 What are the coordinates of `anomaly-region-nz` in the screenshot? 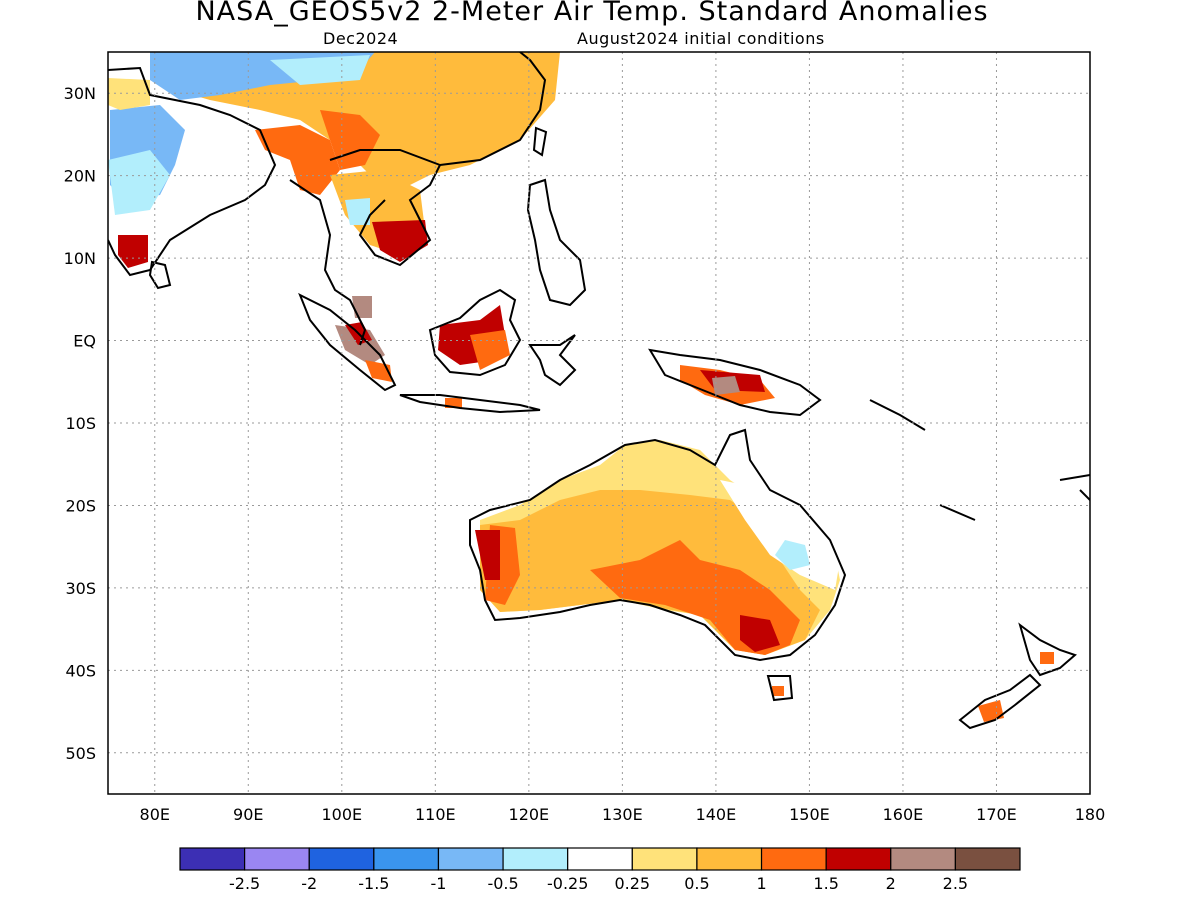 It's located at (991, 711).